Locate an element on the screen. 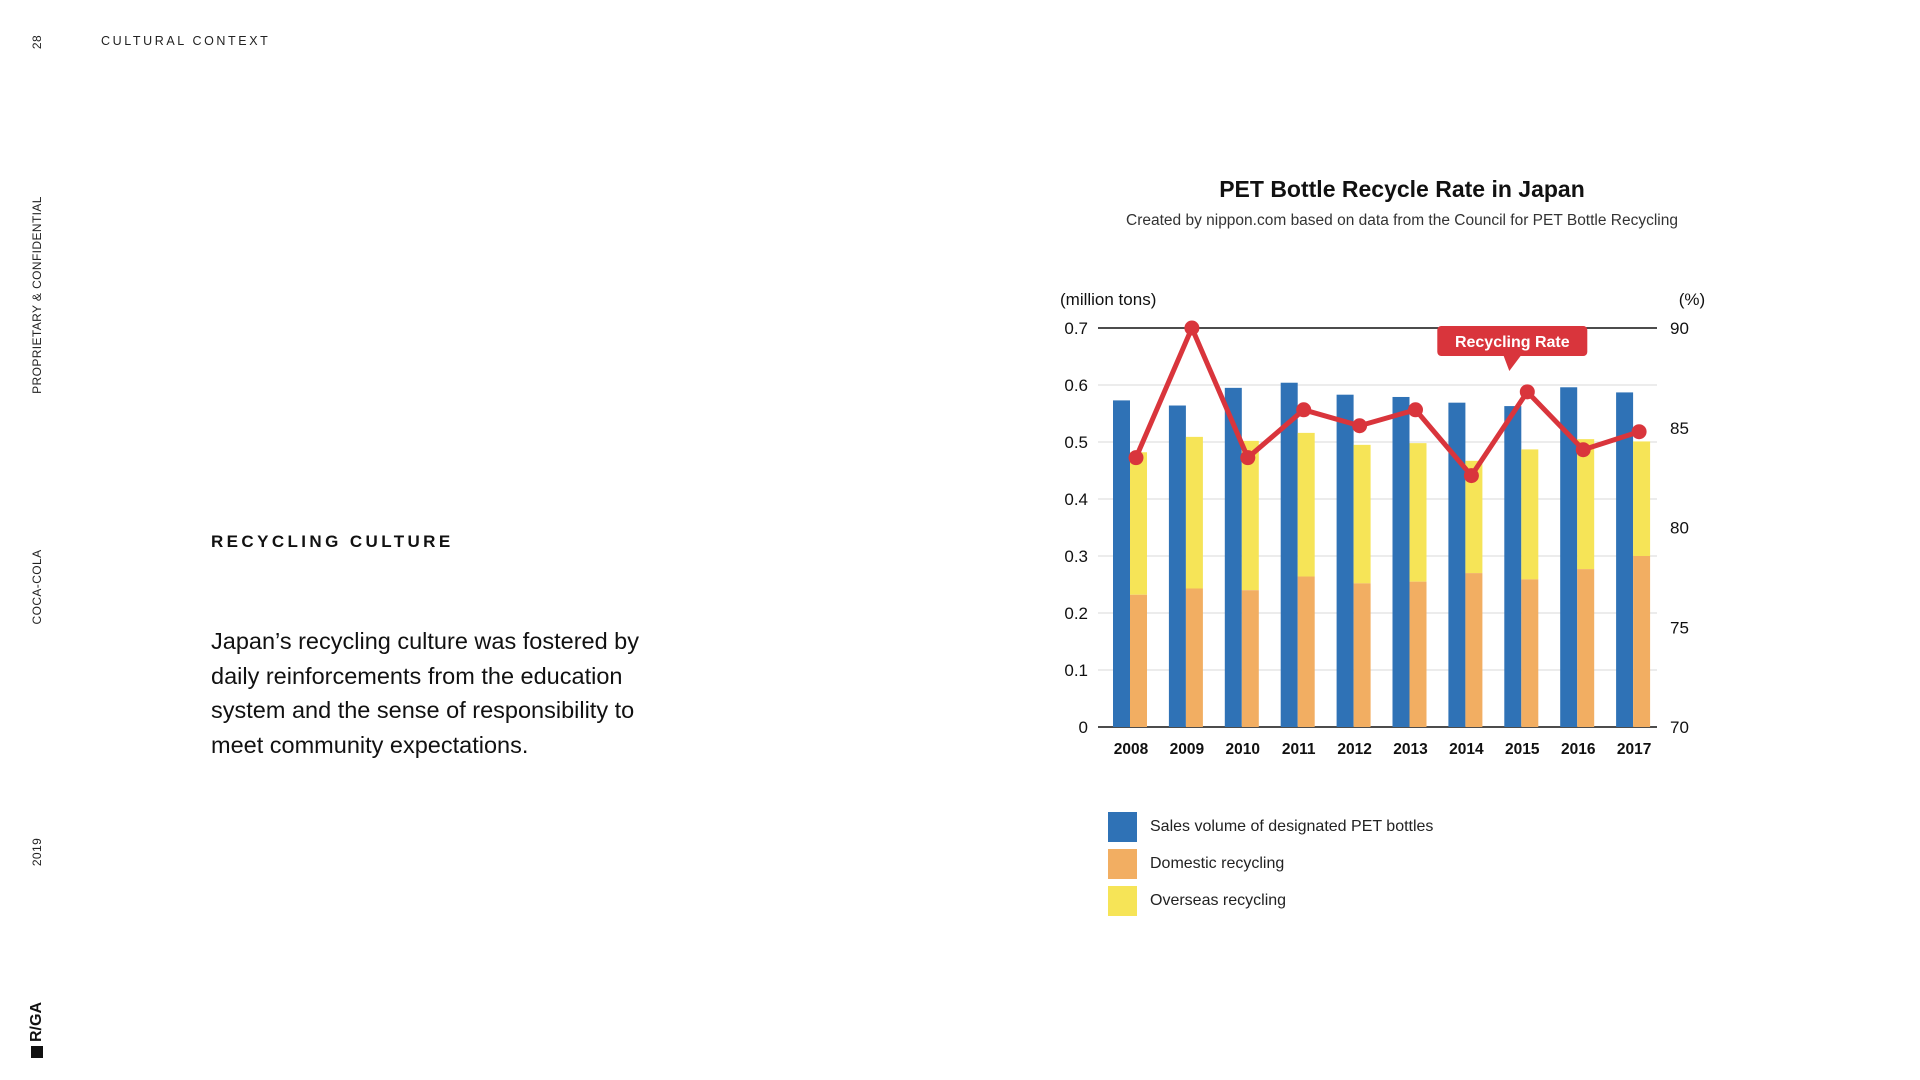 The width and height of the screenshot is (1920, 1080). legend-item: Domestic recycling is located at coordinates (1270, 863).